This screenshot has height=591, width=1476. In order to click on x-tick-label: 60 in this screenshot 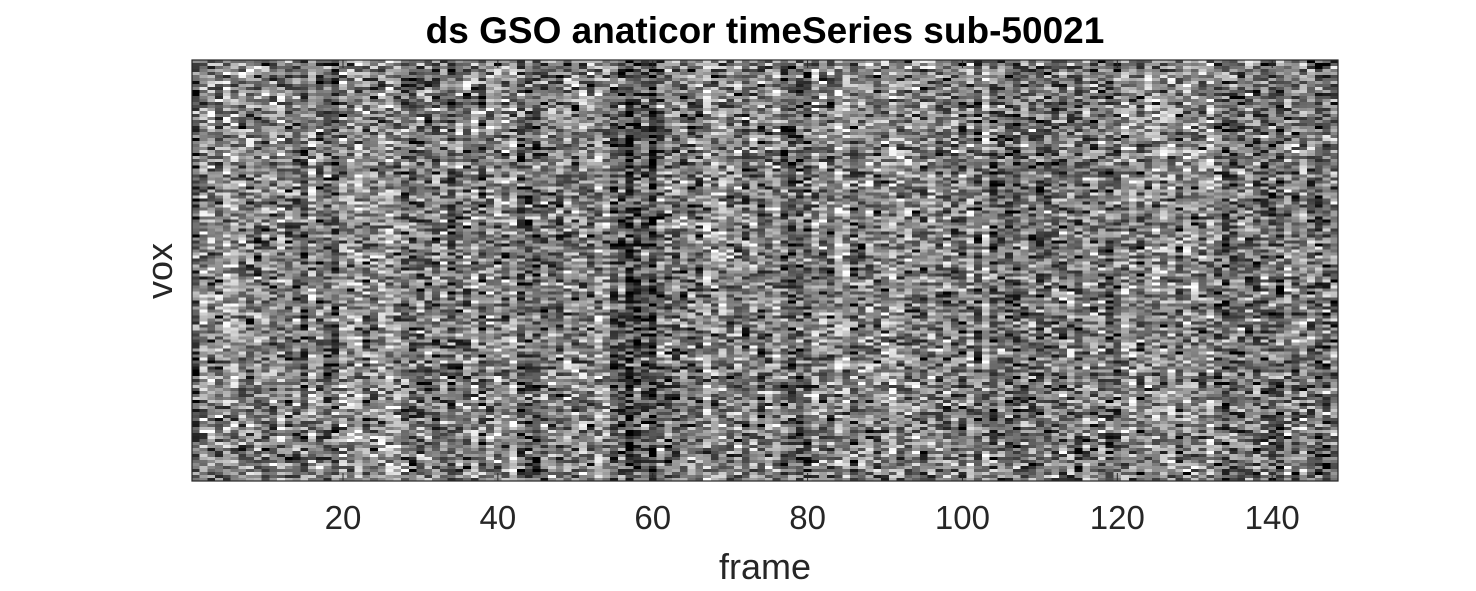, I will do `click(652, 517)`.